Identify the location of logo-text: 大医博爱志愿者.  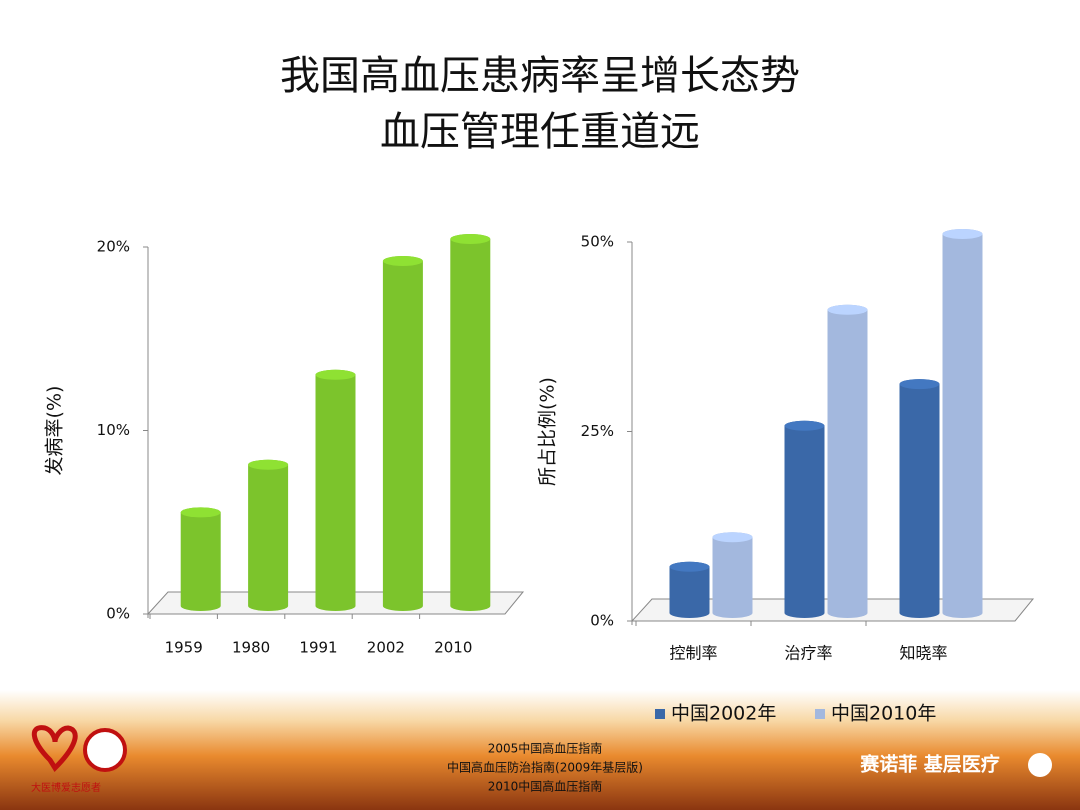
(66, 787).